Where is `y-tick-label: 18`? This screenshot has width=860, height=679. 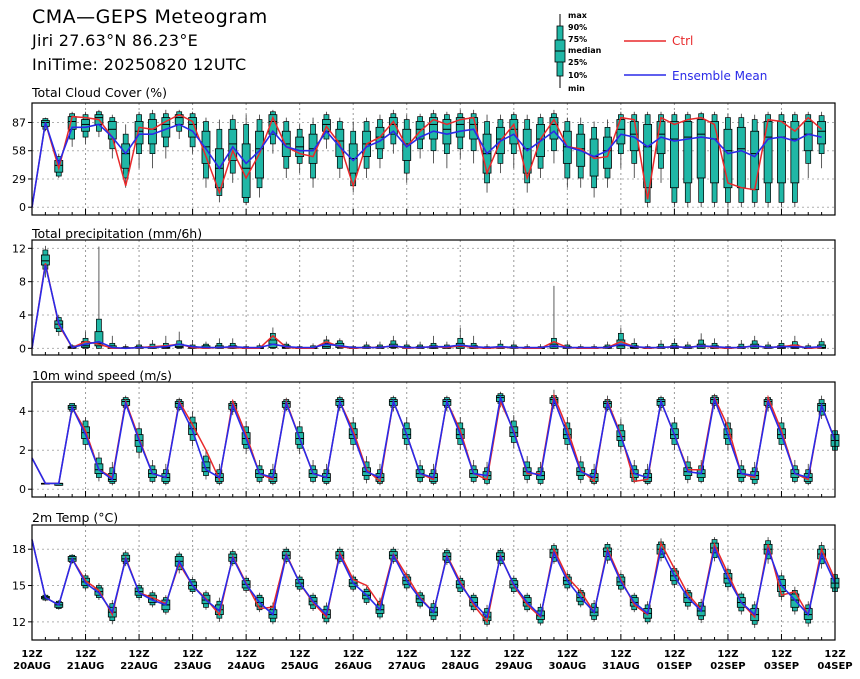
y-tick-label: 18 is located at coordinates (19, 549).